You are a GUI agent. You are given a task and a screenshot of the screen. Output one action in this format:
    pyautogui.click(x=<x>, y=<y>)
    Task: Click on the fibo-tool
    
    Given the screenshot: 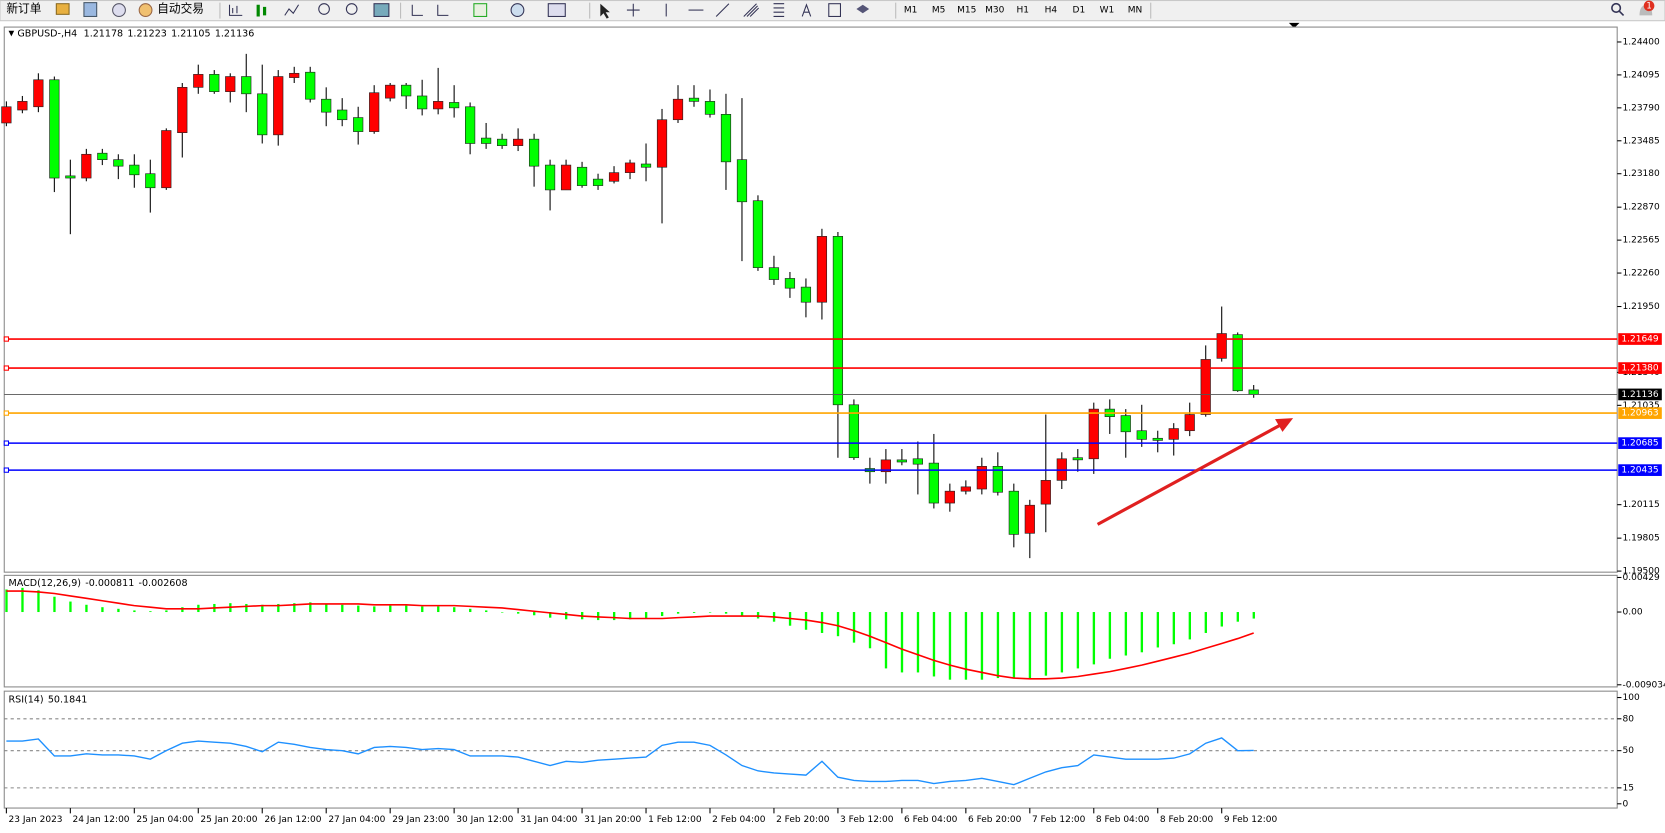 What is the action you would take?
    pyautogui.click(x=779, y=10)
    